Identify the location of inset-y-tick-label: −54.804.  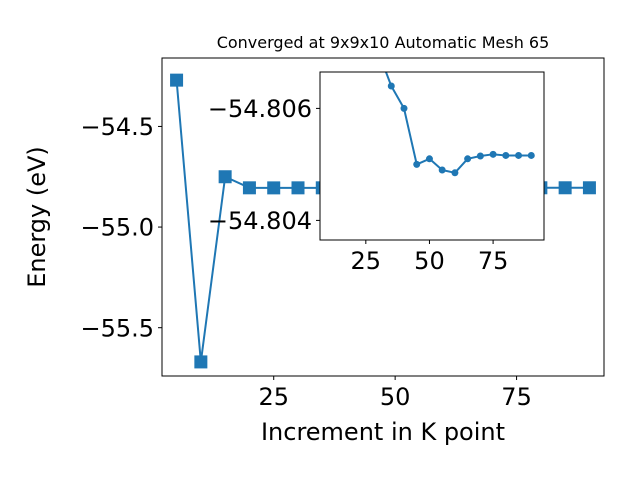
(260, 221).